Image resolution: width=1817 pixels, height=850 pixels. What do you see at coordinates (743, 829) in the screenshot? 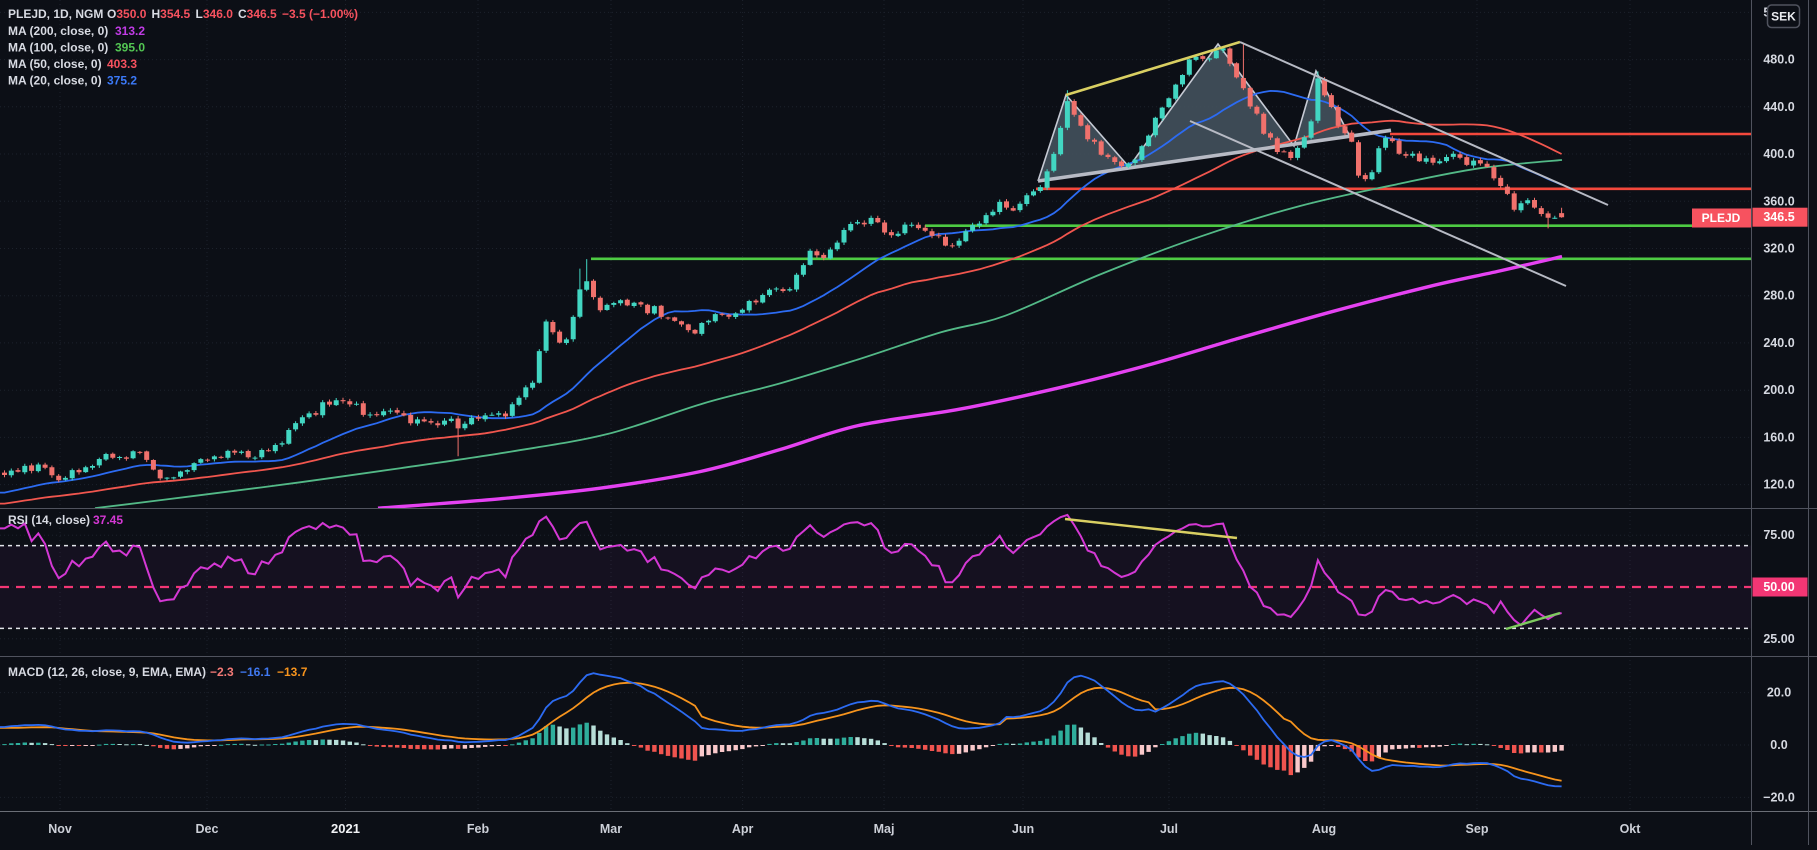
I see `svg-text: Apr` at bounding box center [743, 829].